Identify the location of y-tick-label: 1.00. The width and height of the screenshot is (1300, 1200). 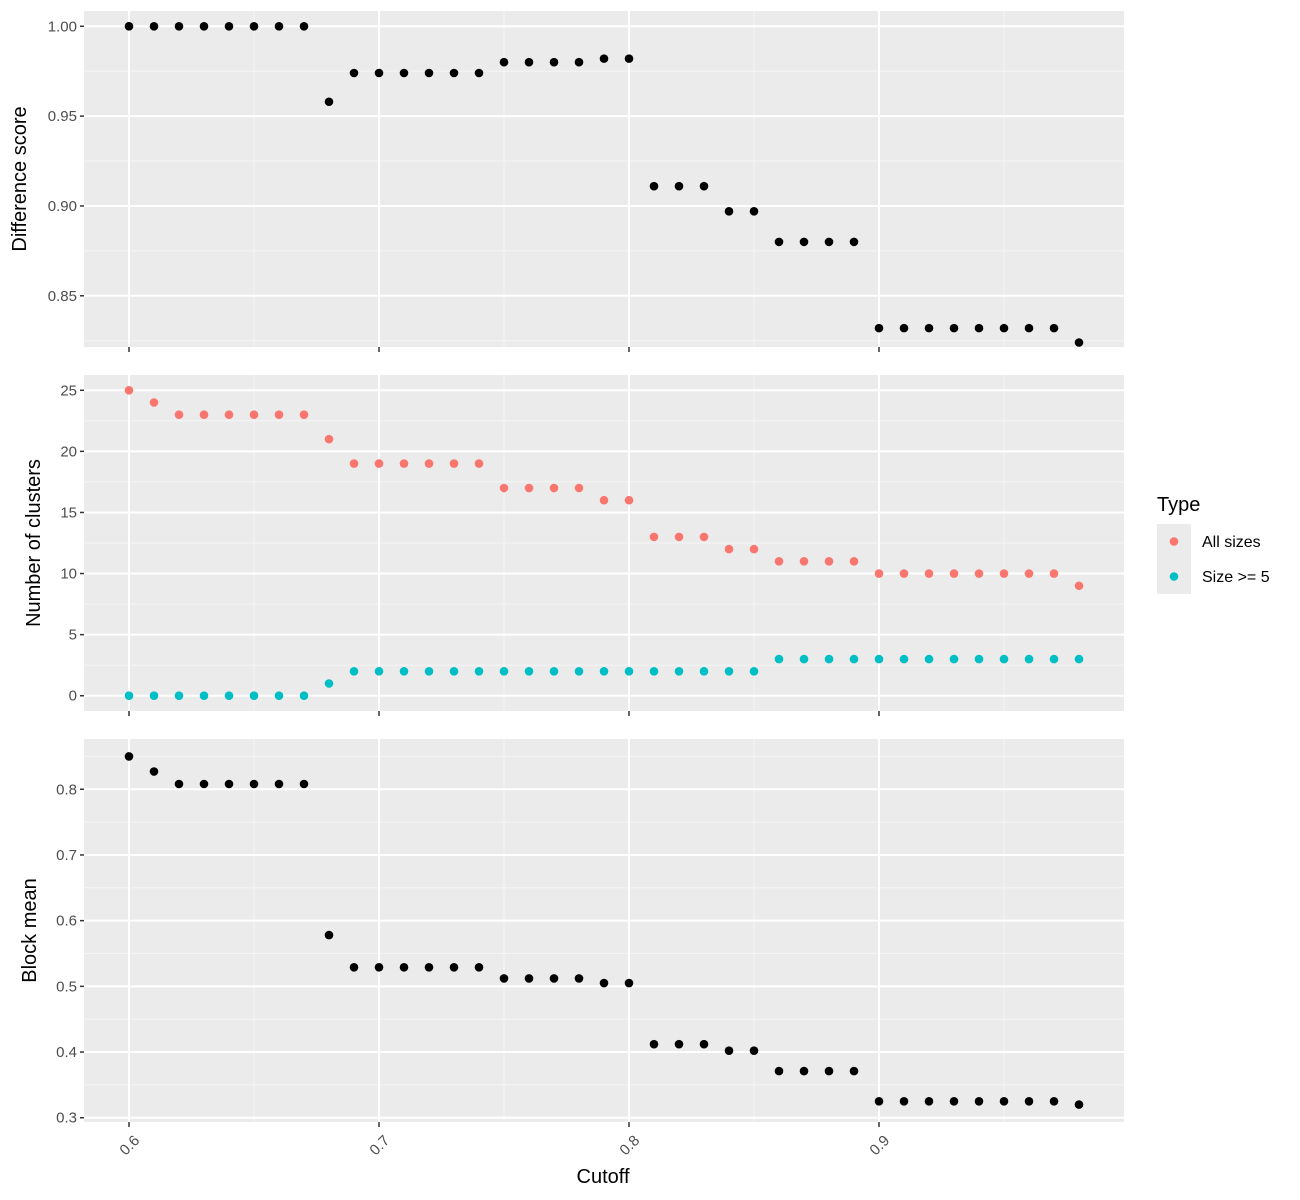
(62, 26).